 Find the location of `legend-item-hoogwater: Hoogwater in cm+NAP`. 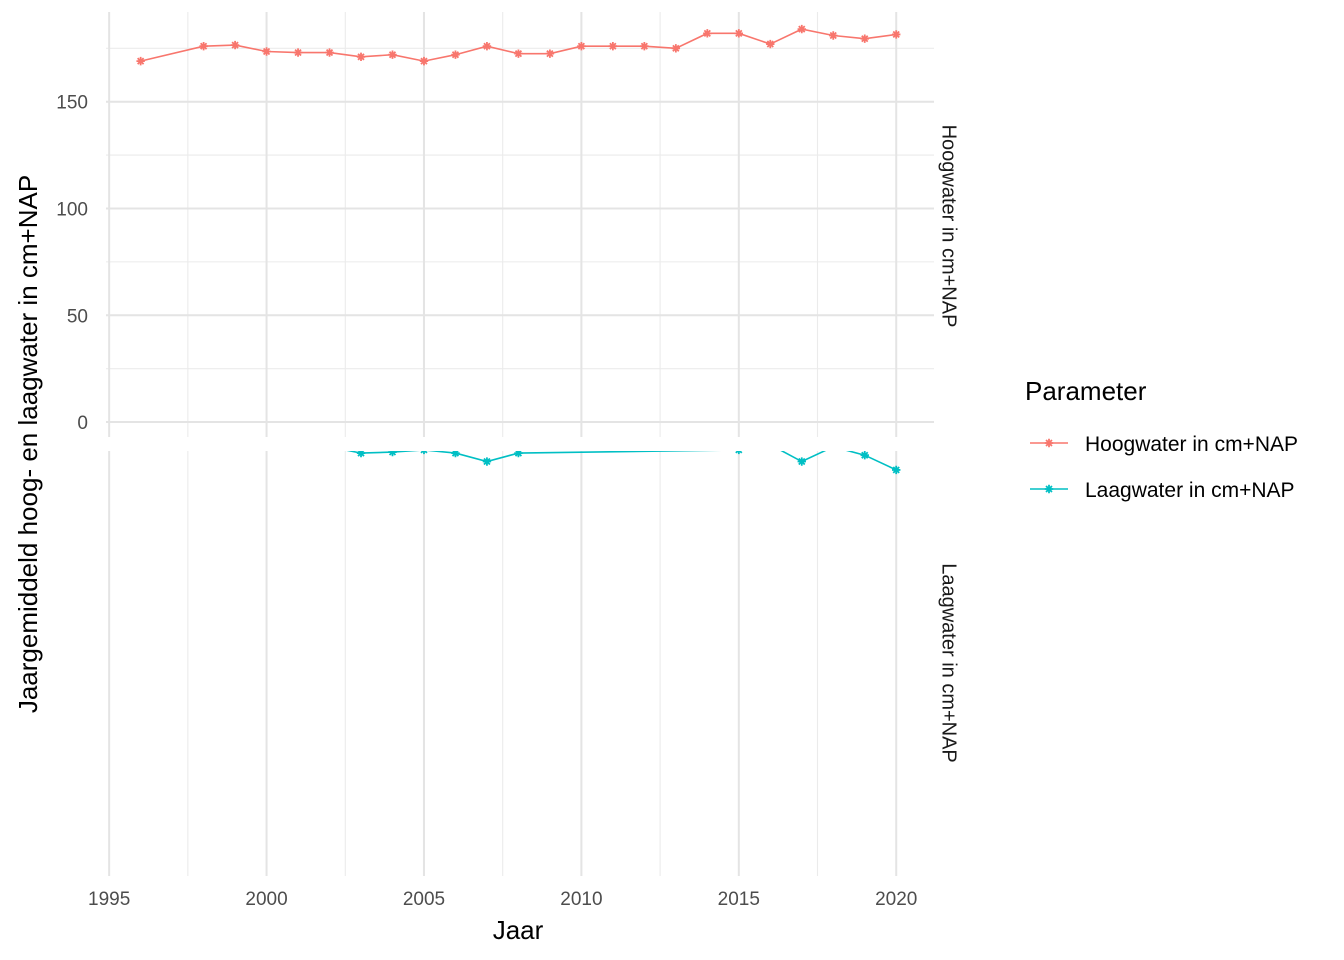

legend-item-hoogwater: Hoogwater in cm+NAP is located at coordinates (1164, 444).